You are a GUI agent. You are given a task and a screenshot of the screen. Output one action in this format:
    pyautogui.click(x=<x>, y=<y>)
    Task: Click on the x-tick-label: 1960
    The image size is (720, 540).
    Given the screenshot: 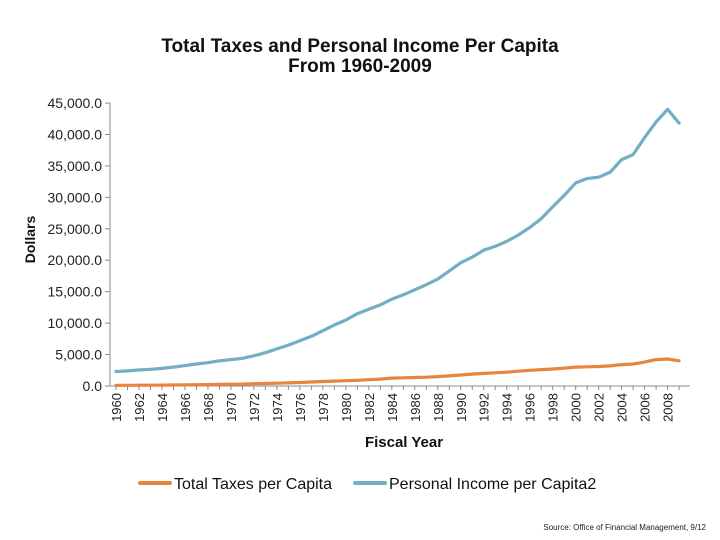 What is the action you would take?
    pyautogui.click(x=116, y=407)
    